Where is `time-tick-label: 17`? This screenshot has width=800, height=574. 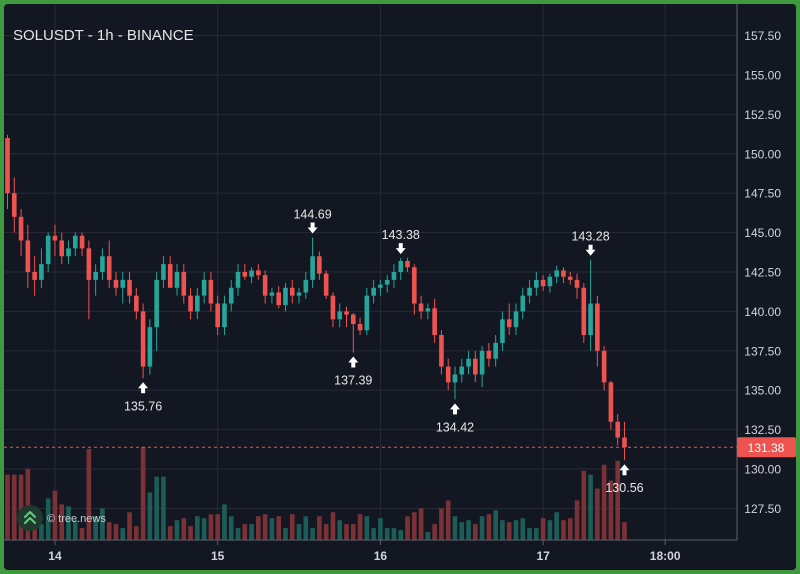 time-tick-label: 17 is located at coordinates (543, 556).